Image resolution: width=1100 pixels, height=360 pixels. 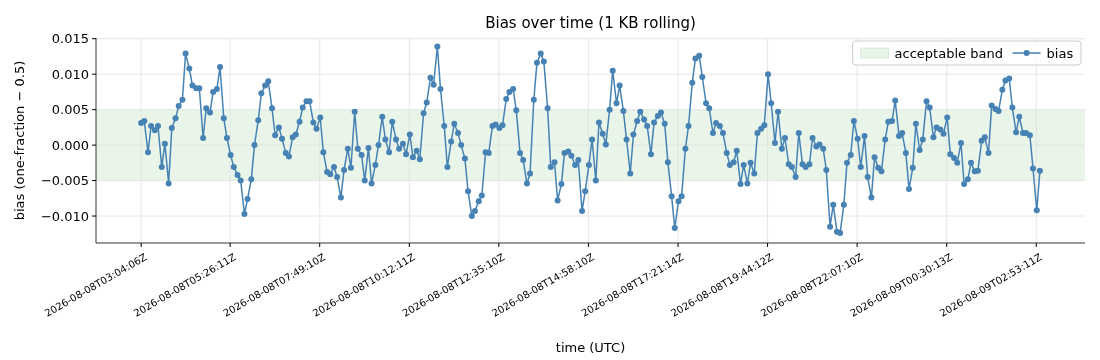 I want to click on y-tick-label: −0.005, so click(x=64, y=181).